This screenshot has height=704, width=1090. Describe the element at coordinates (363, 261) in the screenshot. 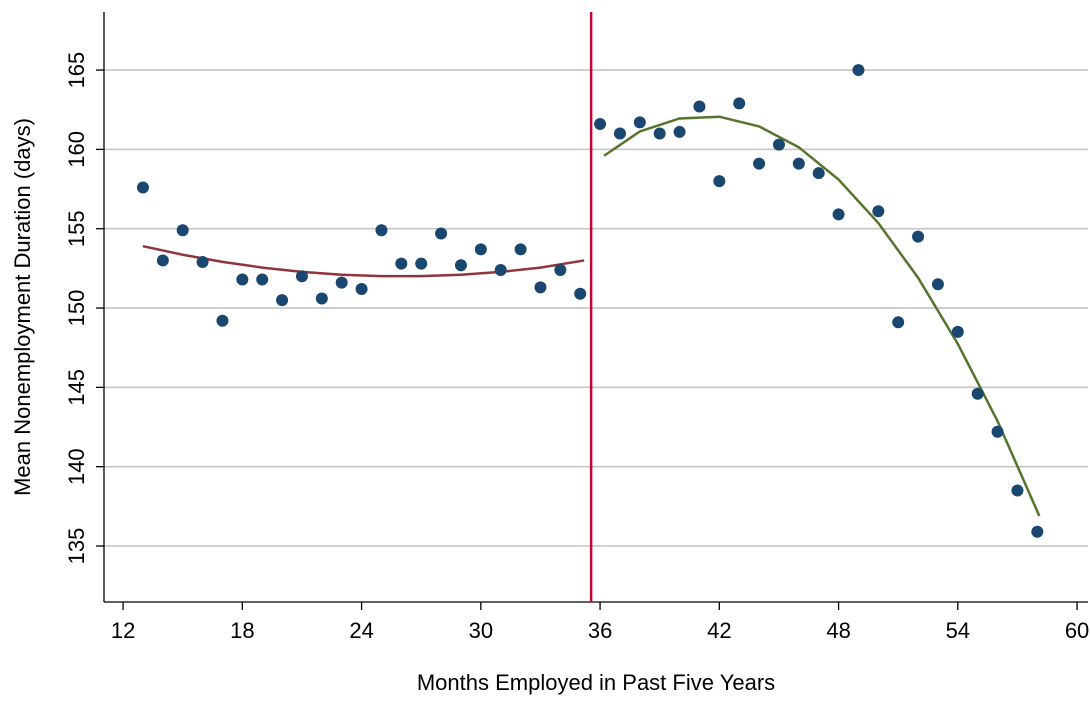

I see `fit-line` at that location.